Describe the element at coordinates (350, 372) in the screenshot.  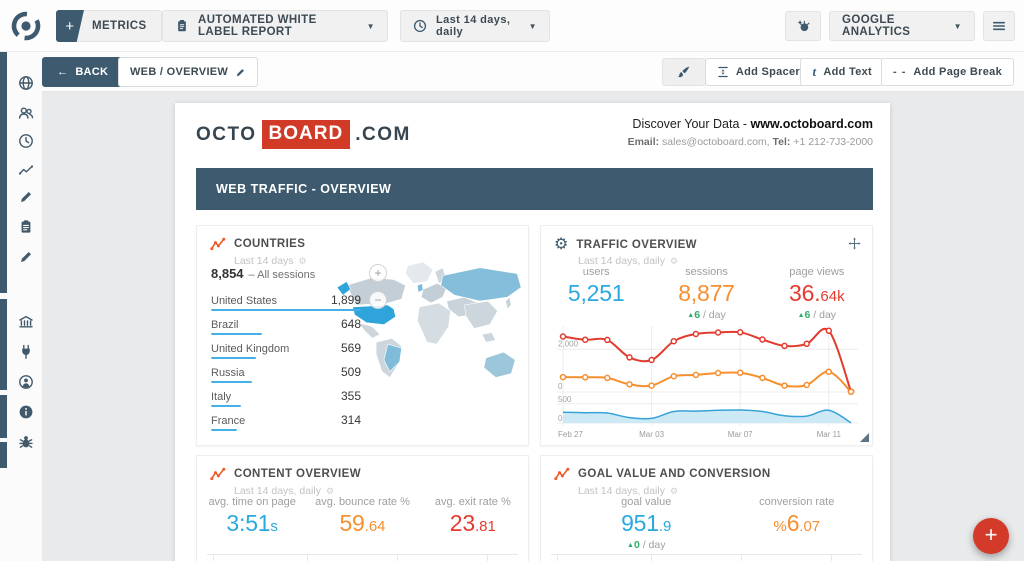
I see `country-sessions: 509` at that location.